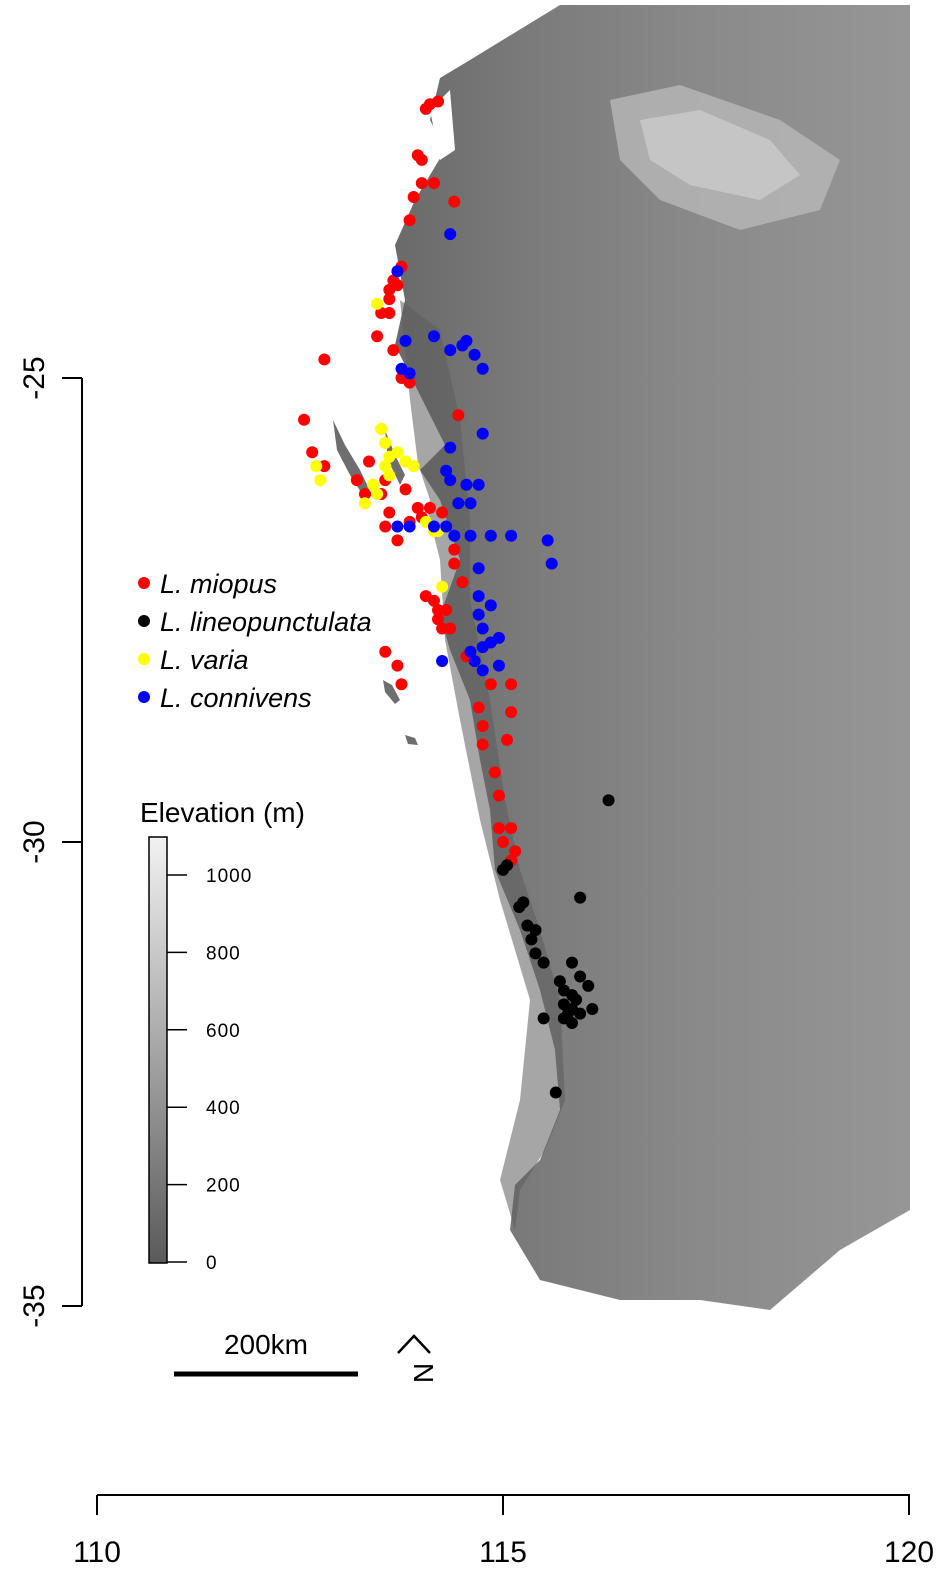 This screenshot has width=936, height=1570. What do you see at coordinates (400, 712) in the screenshot?
I see `abrolhos-islands` at bounding box center [400, 712].